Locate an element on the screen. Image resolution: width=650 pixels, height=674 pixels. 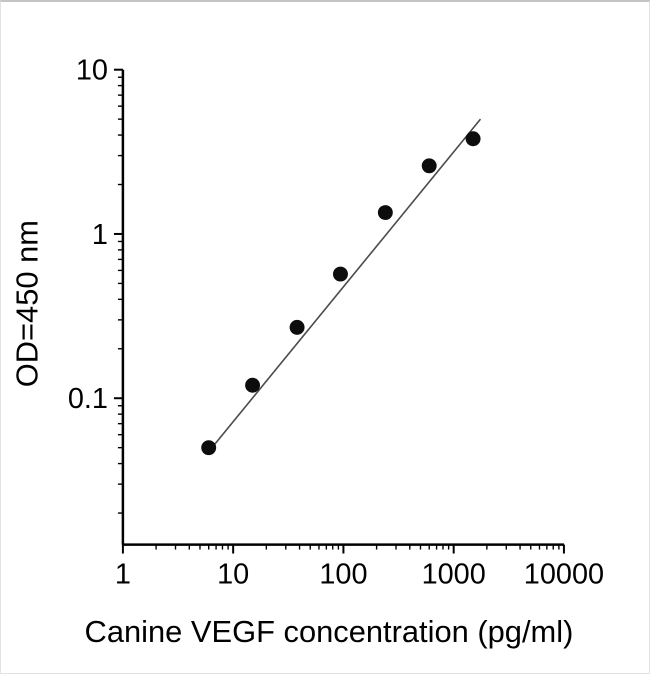
y-tick-label: 1 is located at coordinates (100, 235).